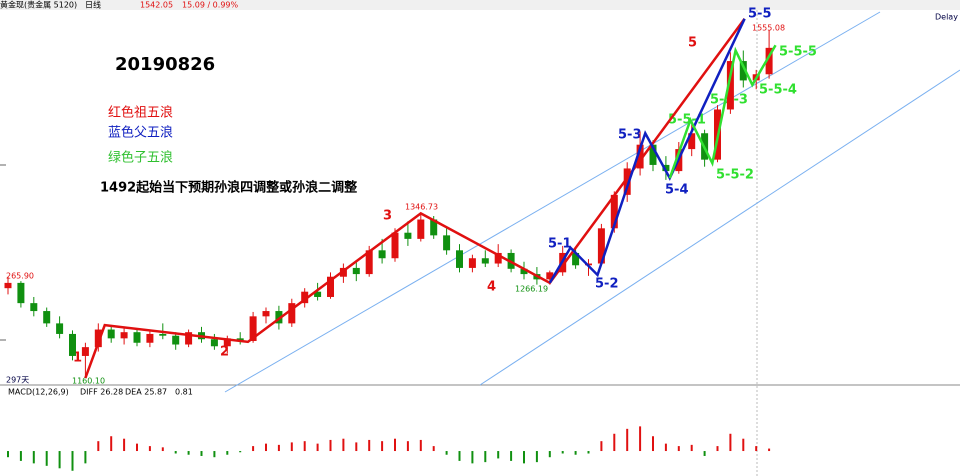 The image size is (960, 476). What do you see at coordinates (480, 5) in the screenshot?
I see `toolbar` at bounding box center [480, 5].